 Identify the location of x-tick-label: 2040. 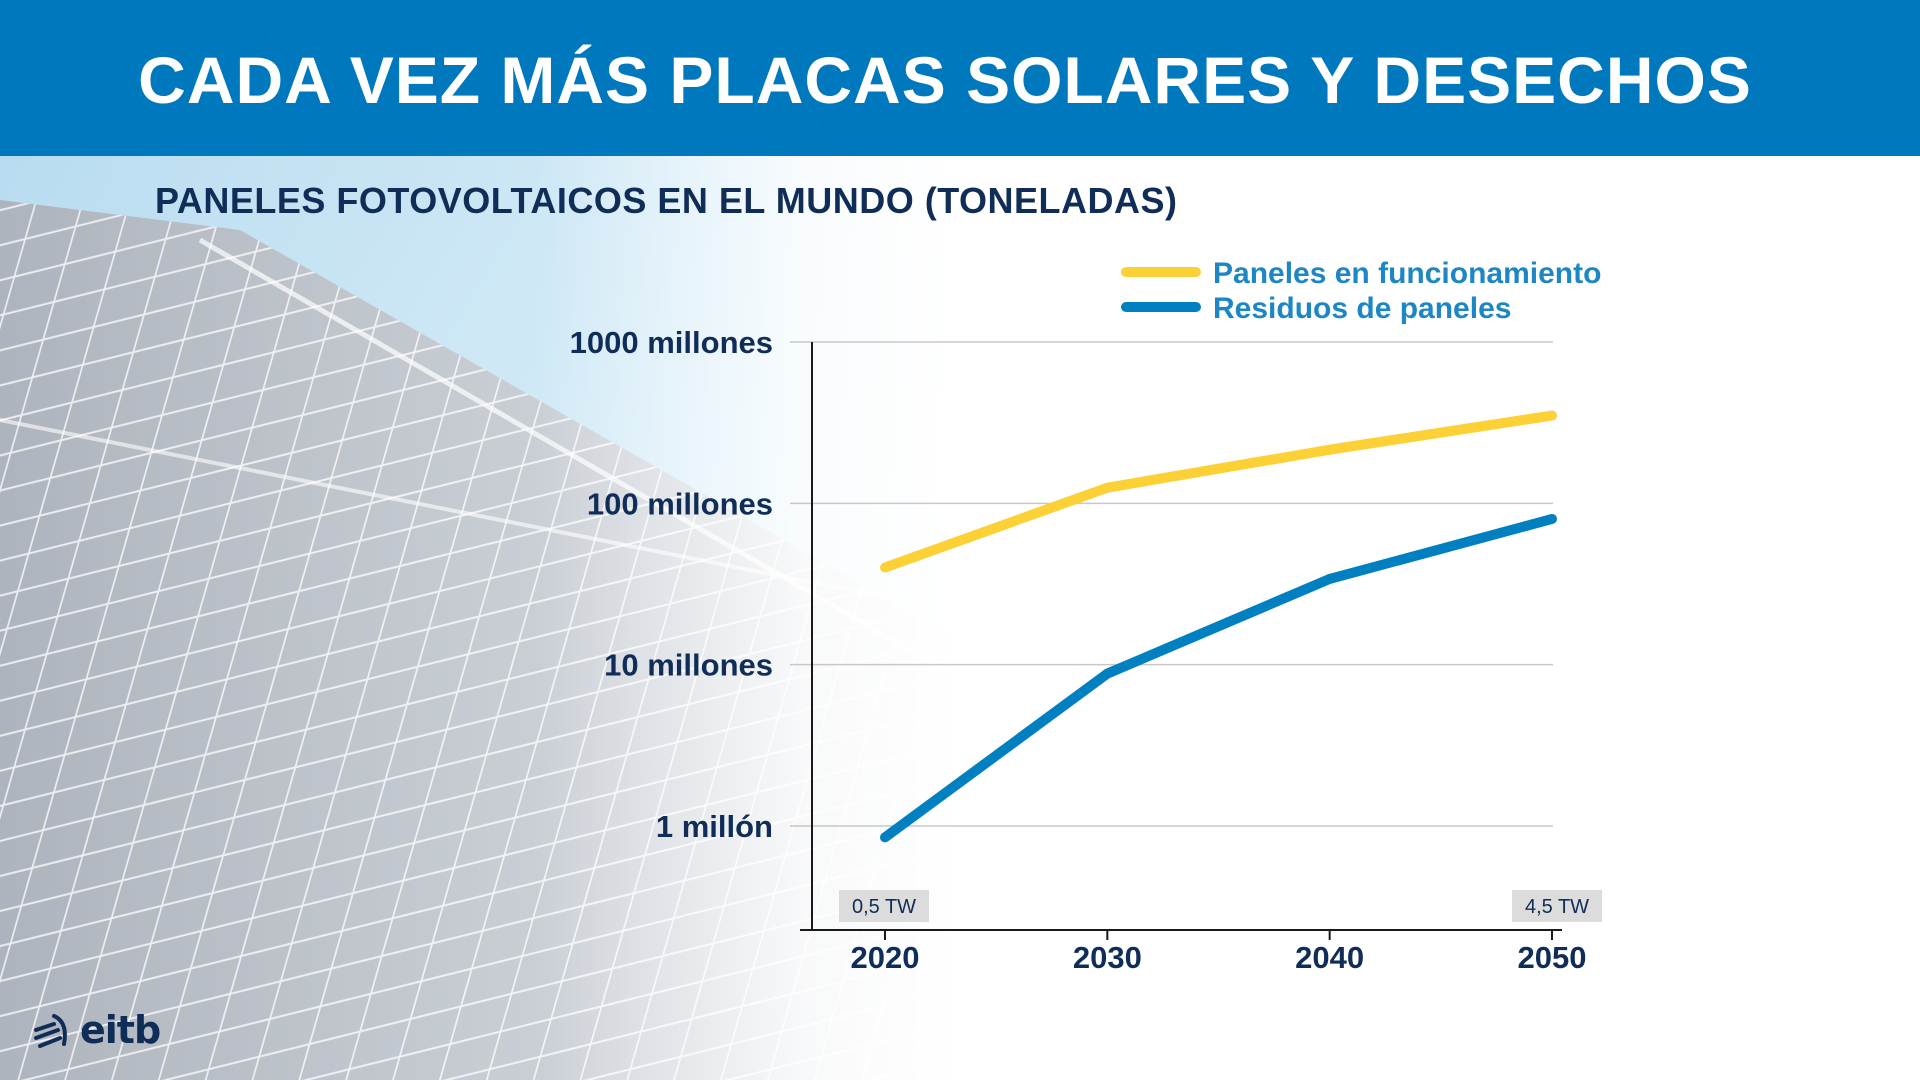
(1329, 957).